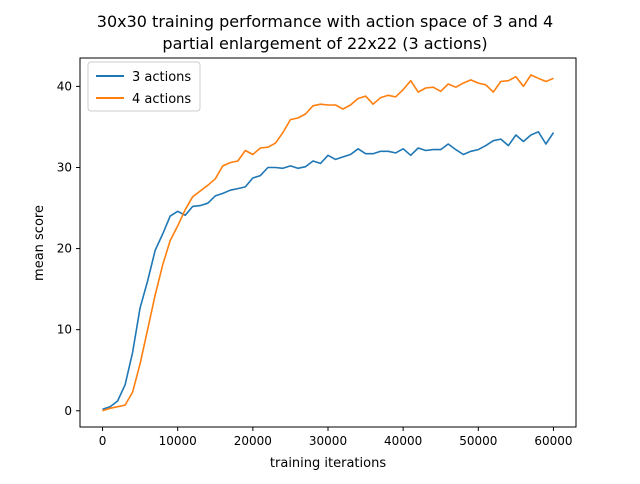  Describe the element at coordinates (161, 99) in the screenshot. I see `legend-label-4-actions: 4 actions` at that location.